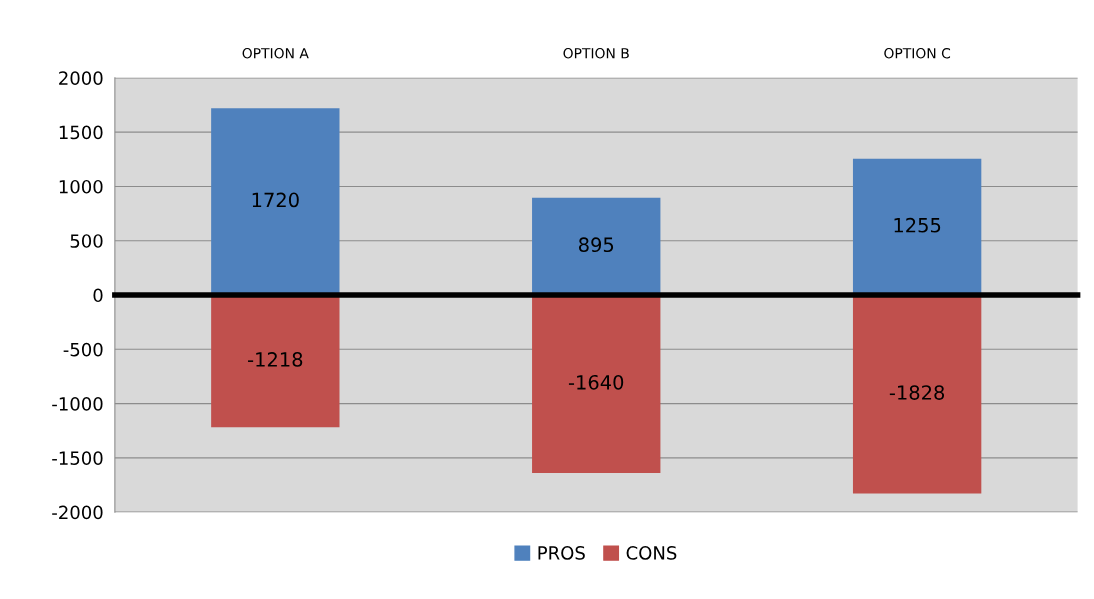 The height and width of the screenshot is (599, 1094). Describe the element at coordinates (83, 349) in the screenshot. I see `y-tick-label: -500` at that location.